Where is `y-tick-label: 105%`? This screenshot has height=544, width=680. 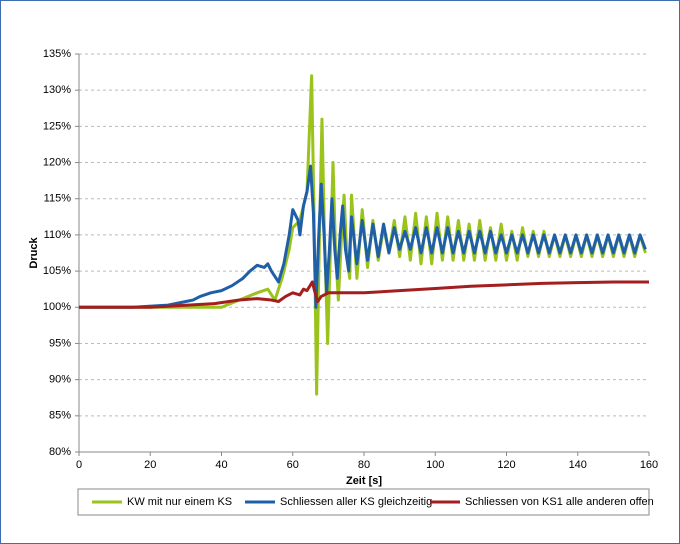
y-tick-label: 105% is located at coordinates (57, 271).